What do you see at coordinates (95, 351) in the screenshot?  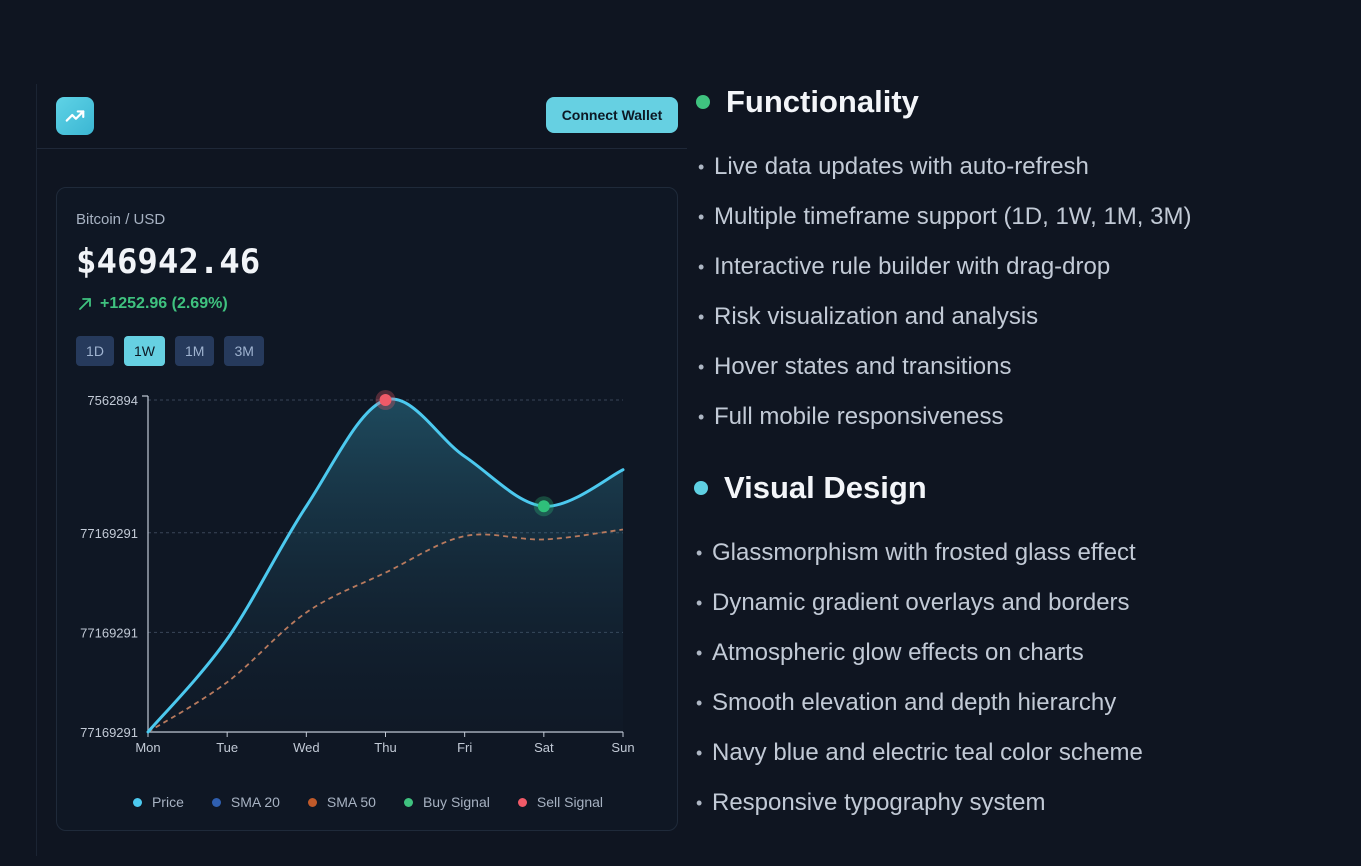 I see `timeframe-1d-button: 1D` at bounding box center [95, 351].